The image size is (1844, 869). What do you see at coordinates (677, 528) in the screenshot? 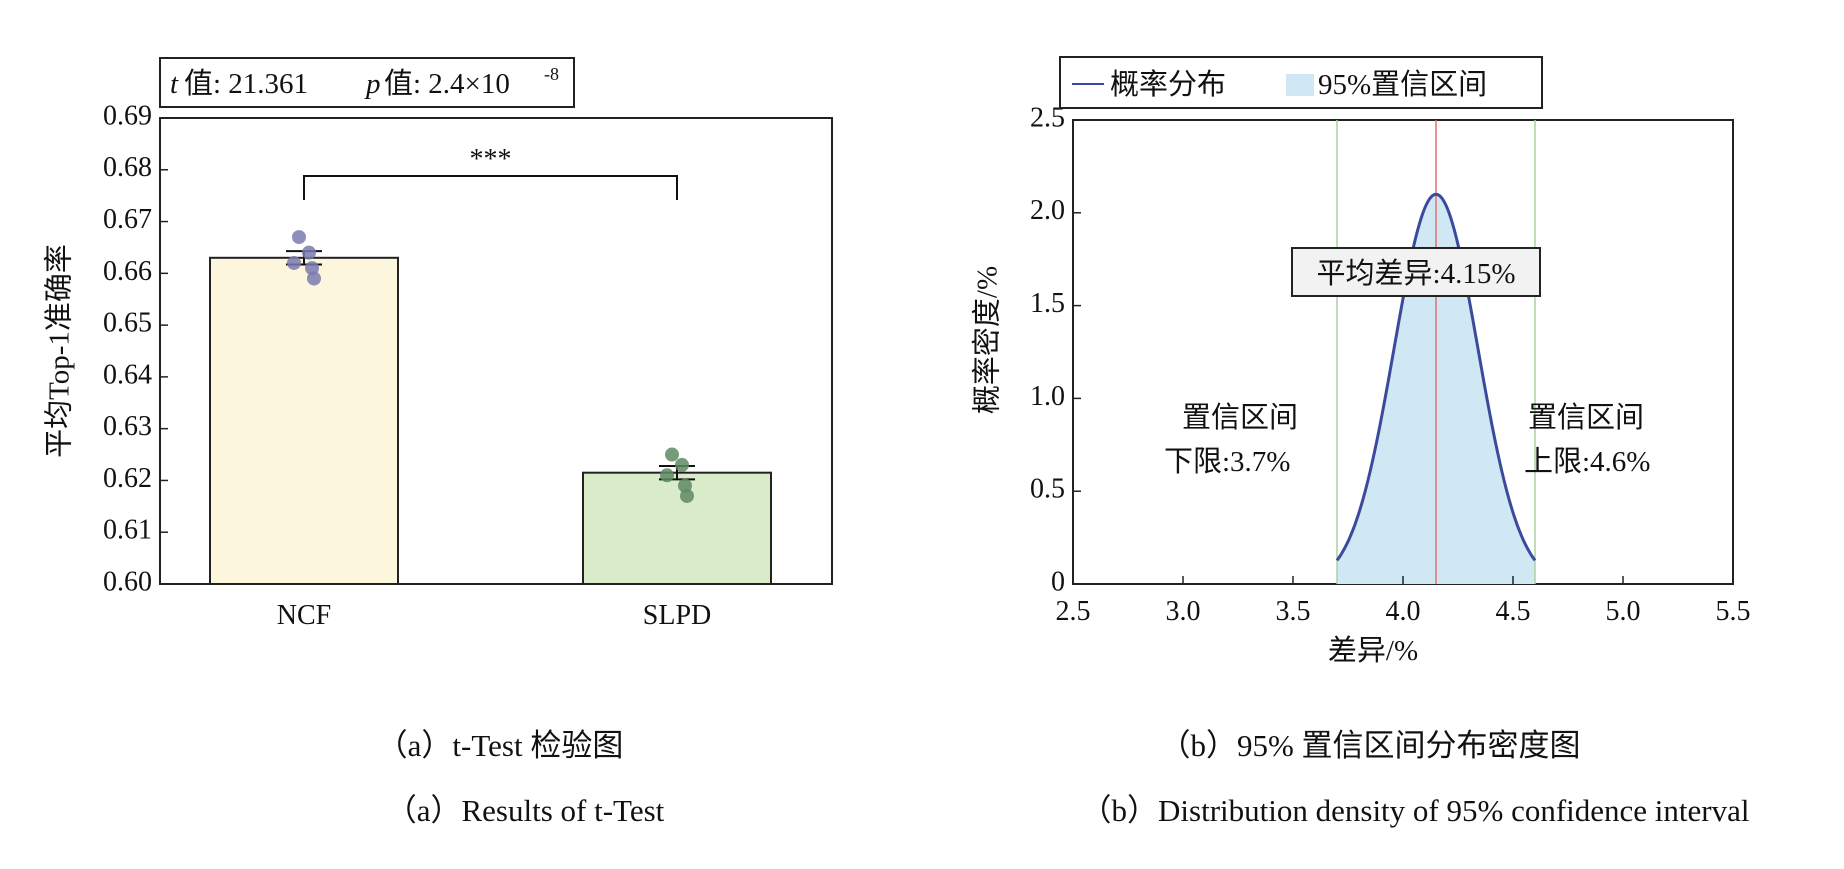
I see `bar-slpd` at bounding box center [677, 528].